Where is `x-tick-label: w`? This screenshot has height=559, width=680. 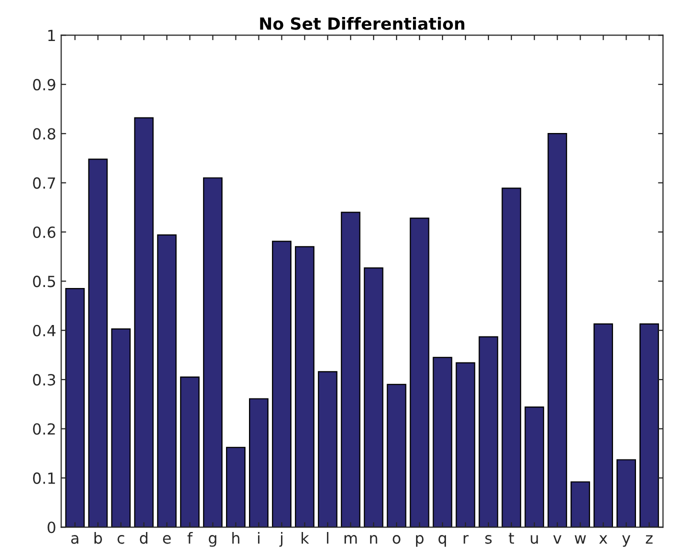 x-tick-label: w is located at coordinates (580, 539).